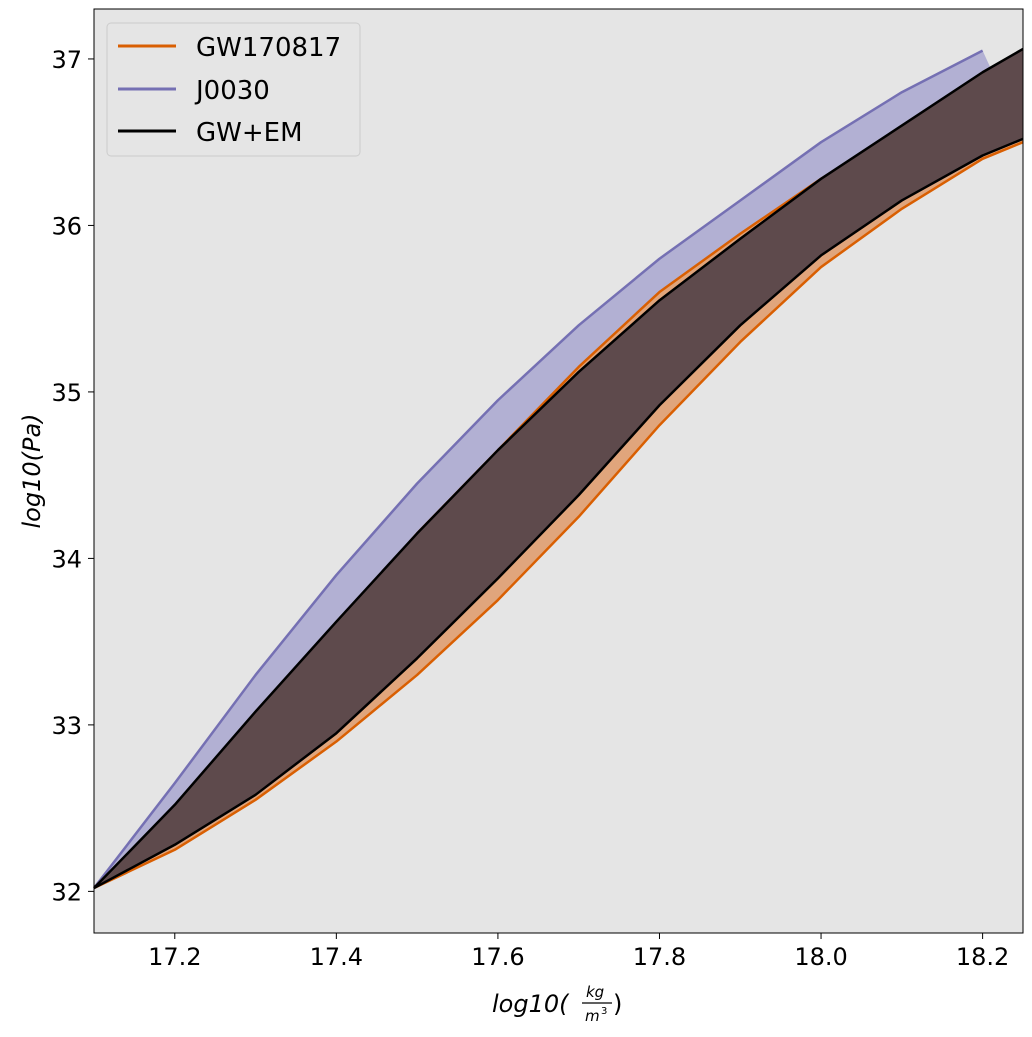  What do you see at coordinates (32, 470) in the screenshot?
I see `y-axis-label: log10(Pa)` at bounding box center [32, 470].